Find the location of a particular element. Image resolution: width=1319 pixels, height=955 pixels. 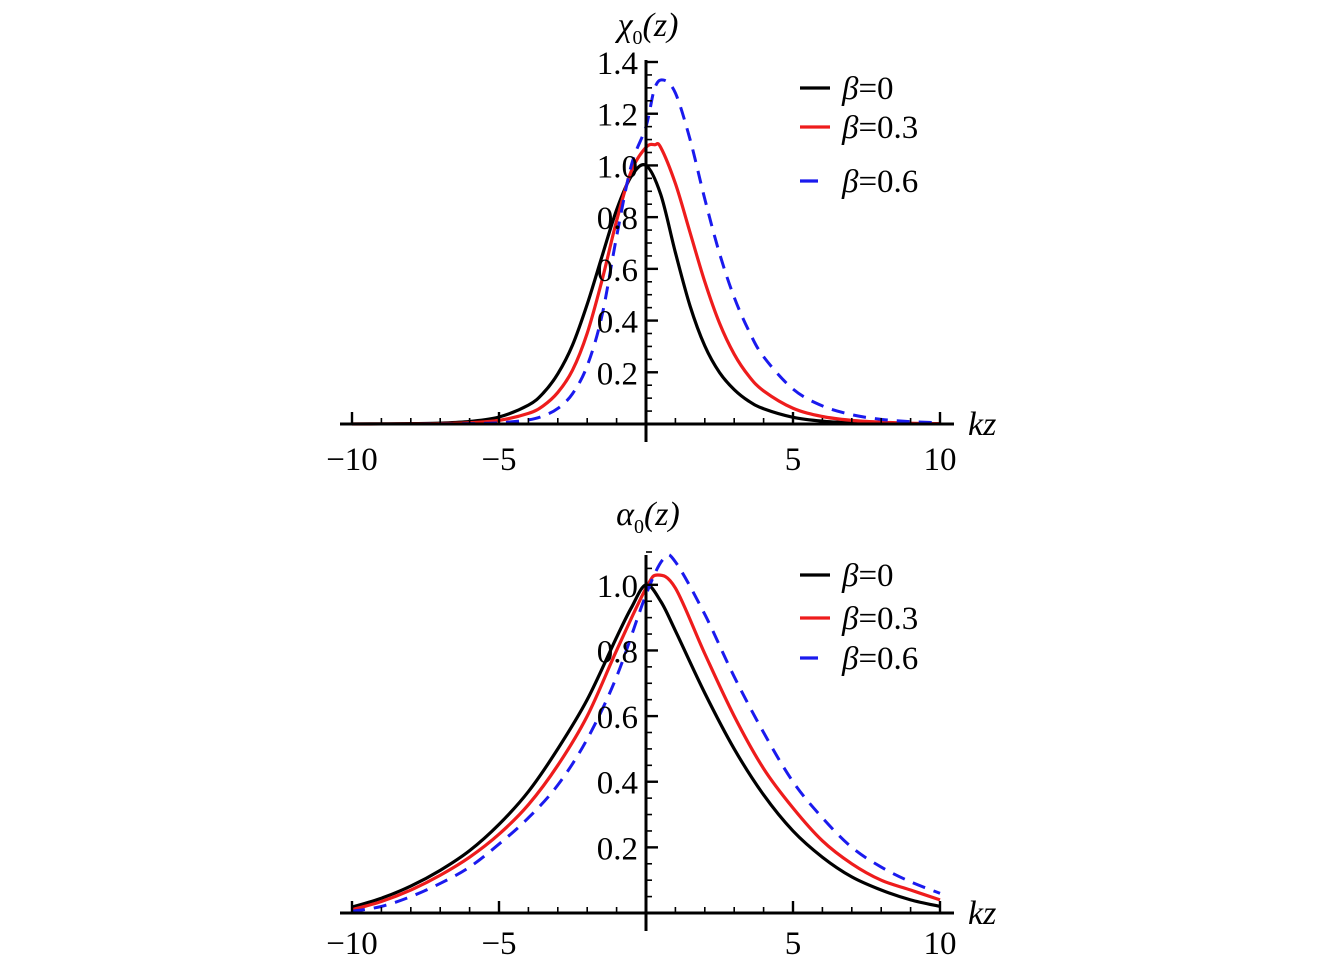

y-axis-title: α0(z) is located at coordinates (648, 517).